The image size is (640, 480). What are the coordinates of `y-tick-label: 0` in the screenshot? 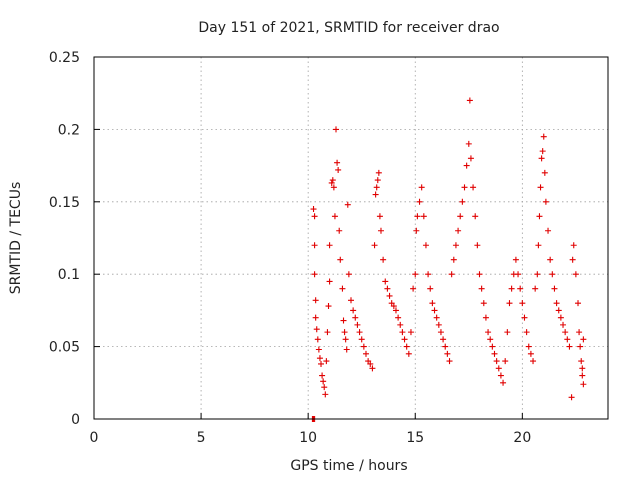 It's located at (75, 420).